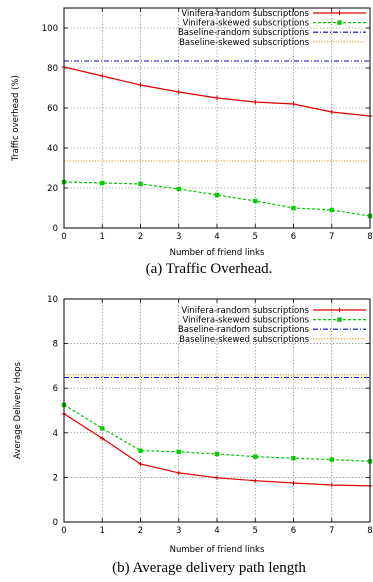 This screenshot has width=373, height=582. Describe the element at coordinates (50, 29) in the screenshot. I see `y-tick-label: 100` at that location.